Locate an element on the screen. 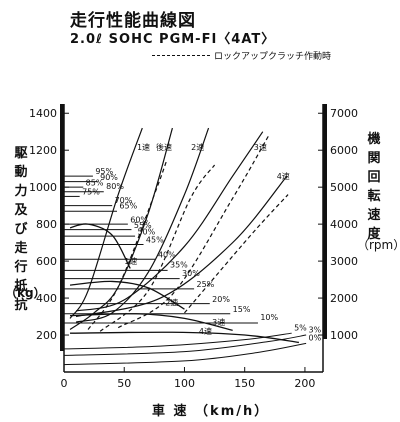 The image size is (400, 422). resistance-label: 60% is located at coordinates (139, 219).